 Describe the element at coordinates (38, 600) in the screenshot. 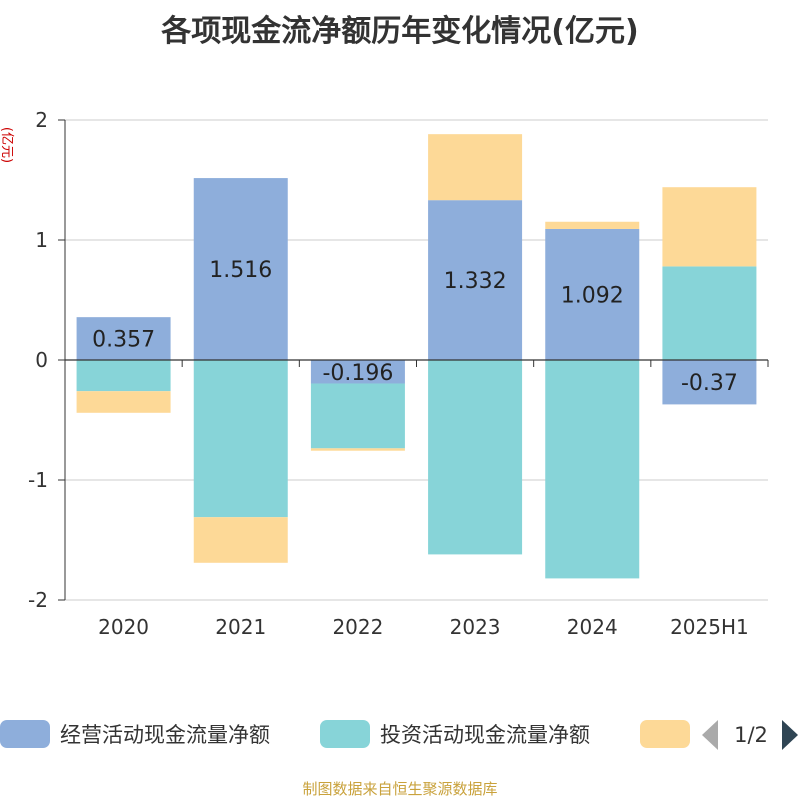

I see `y-tick-label: -2` at that location.